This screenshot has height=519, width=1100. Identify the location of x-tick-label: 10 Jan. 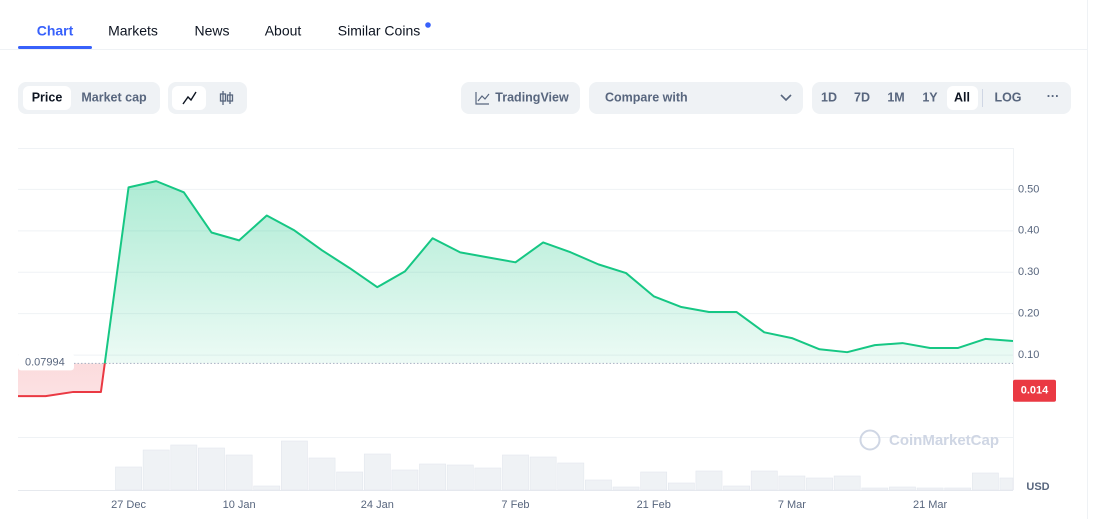
(239, 505).